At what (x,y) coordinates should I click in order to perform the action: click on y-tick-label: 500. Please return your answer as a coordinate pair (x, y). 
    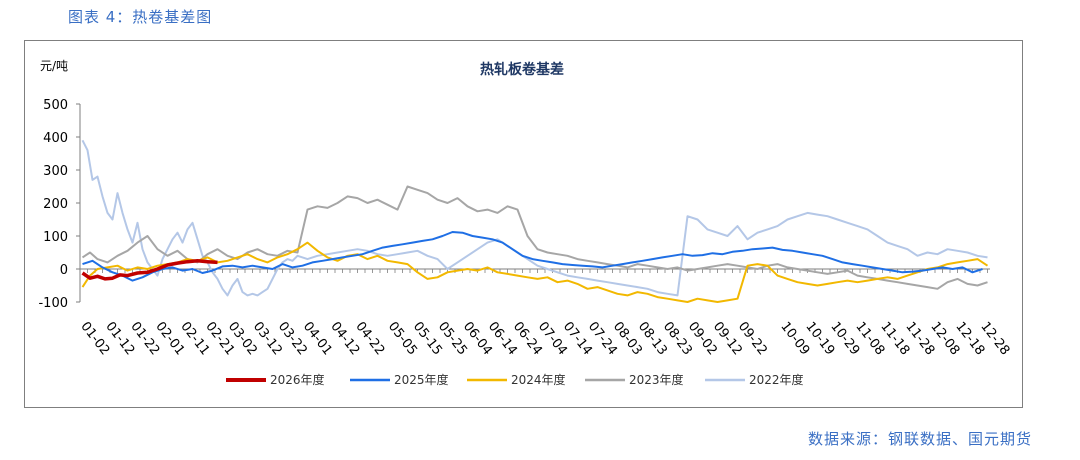
    Looking at the image, I should click on (55, 105).